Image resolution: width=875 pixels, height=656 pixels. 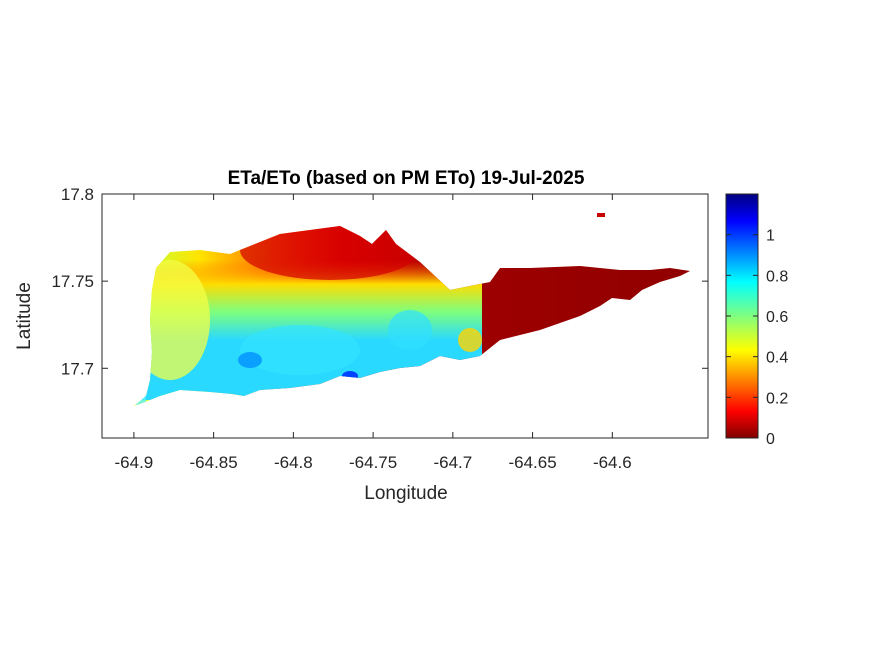 What do you see at coordinates (72, 281) in the screenshot?
I see `y-tick-label: 17.75` at bounding box center [72, 281].